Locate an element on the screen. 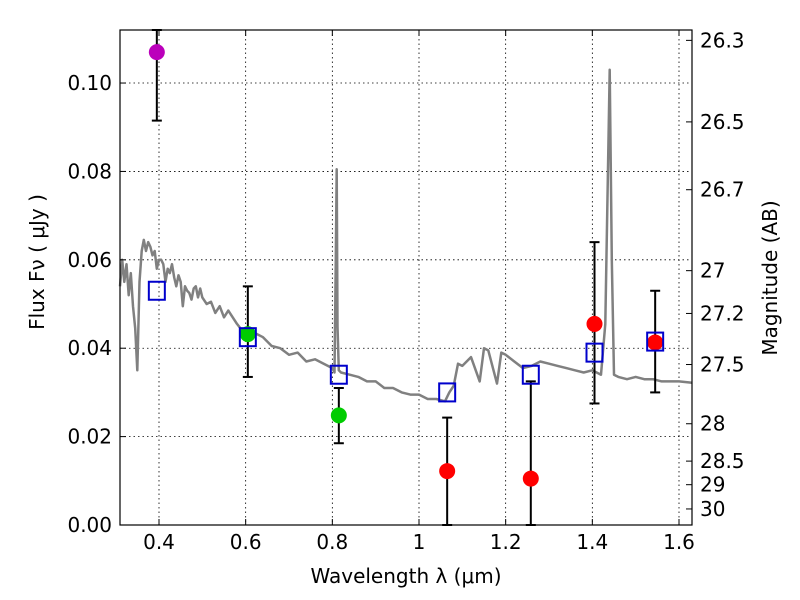 The height and width of the screenshot is (600, 800). y-tick-label: 0.08 is located at coordinates (89, 171).